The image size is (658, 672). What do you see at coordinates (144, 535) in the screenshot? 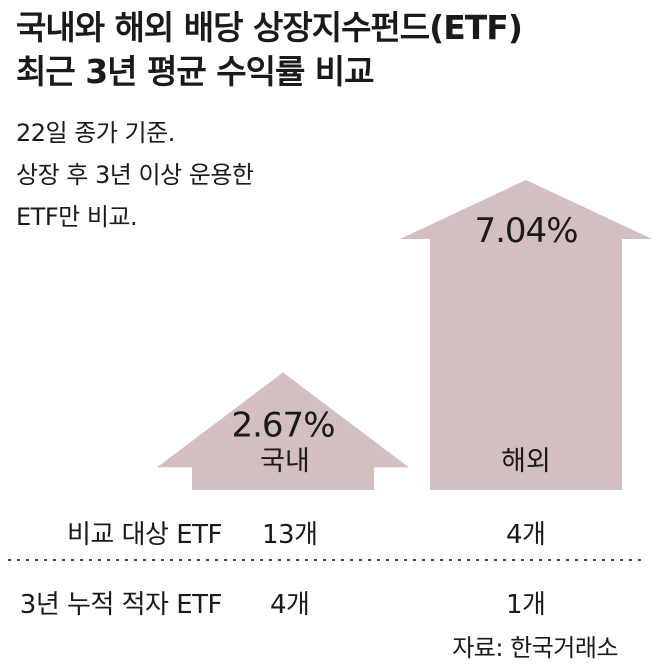
I see `row-label-compare-count: 비교 대상 ETF` at bounding box center [144, 535].